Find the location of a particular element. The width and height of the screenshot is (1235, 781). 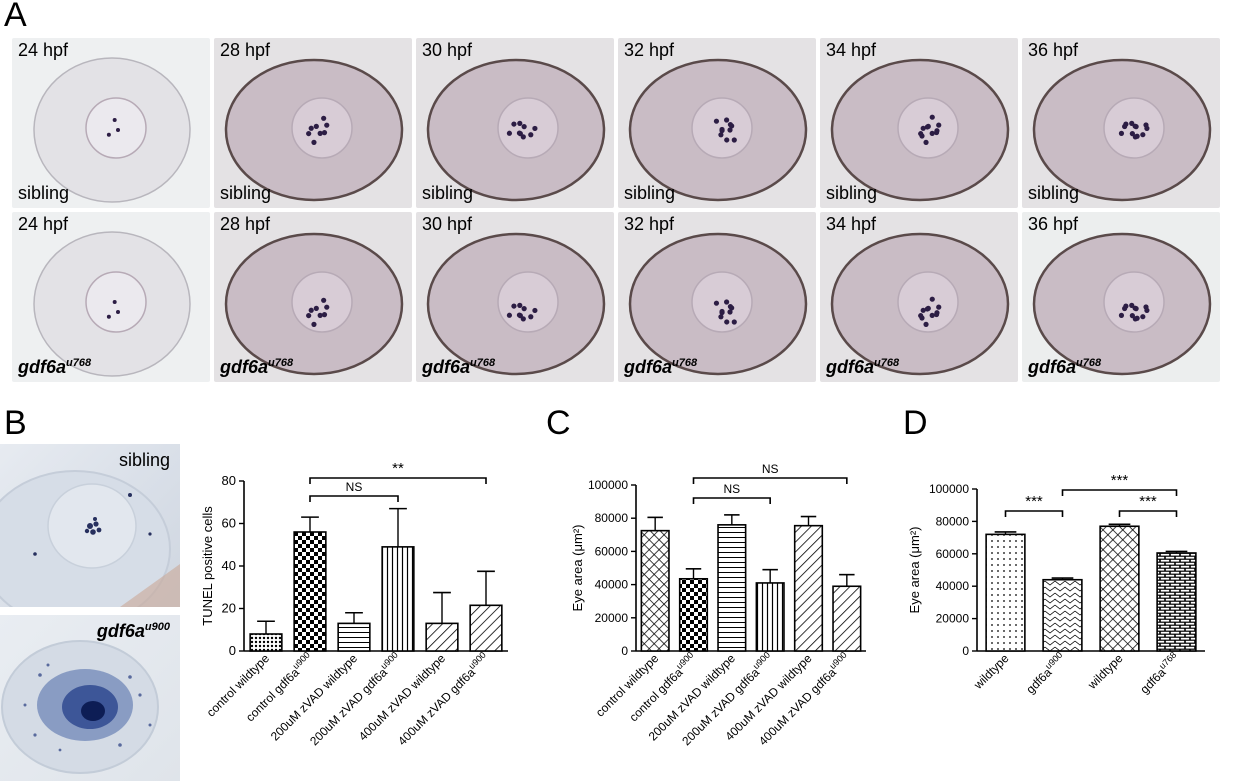

embryo-eye-image: 30 hpf sibling is located at coordinates (515, 123).